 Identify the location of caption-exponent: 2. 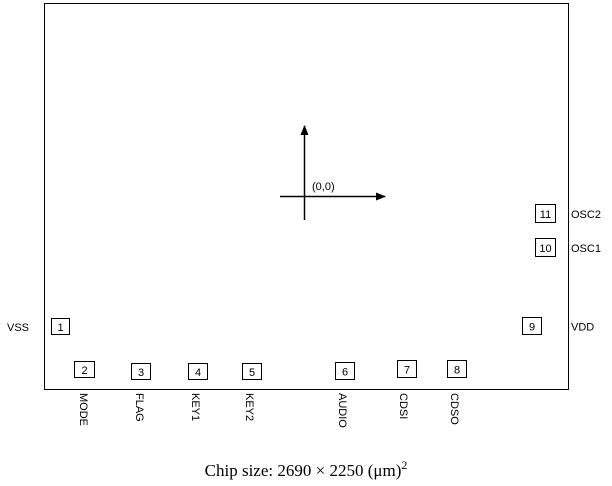
(404, 465).